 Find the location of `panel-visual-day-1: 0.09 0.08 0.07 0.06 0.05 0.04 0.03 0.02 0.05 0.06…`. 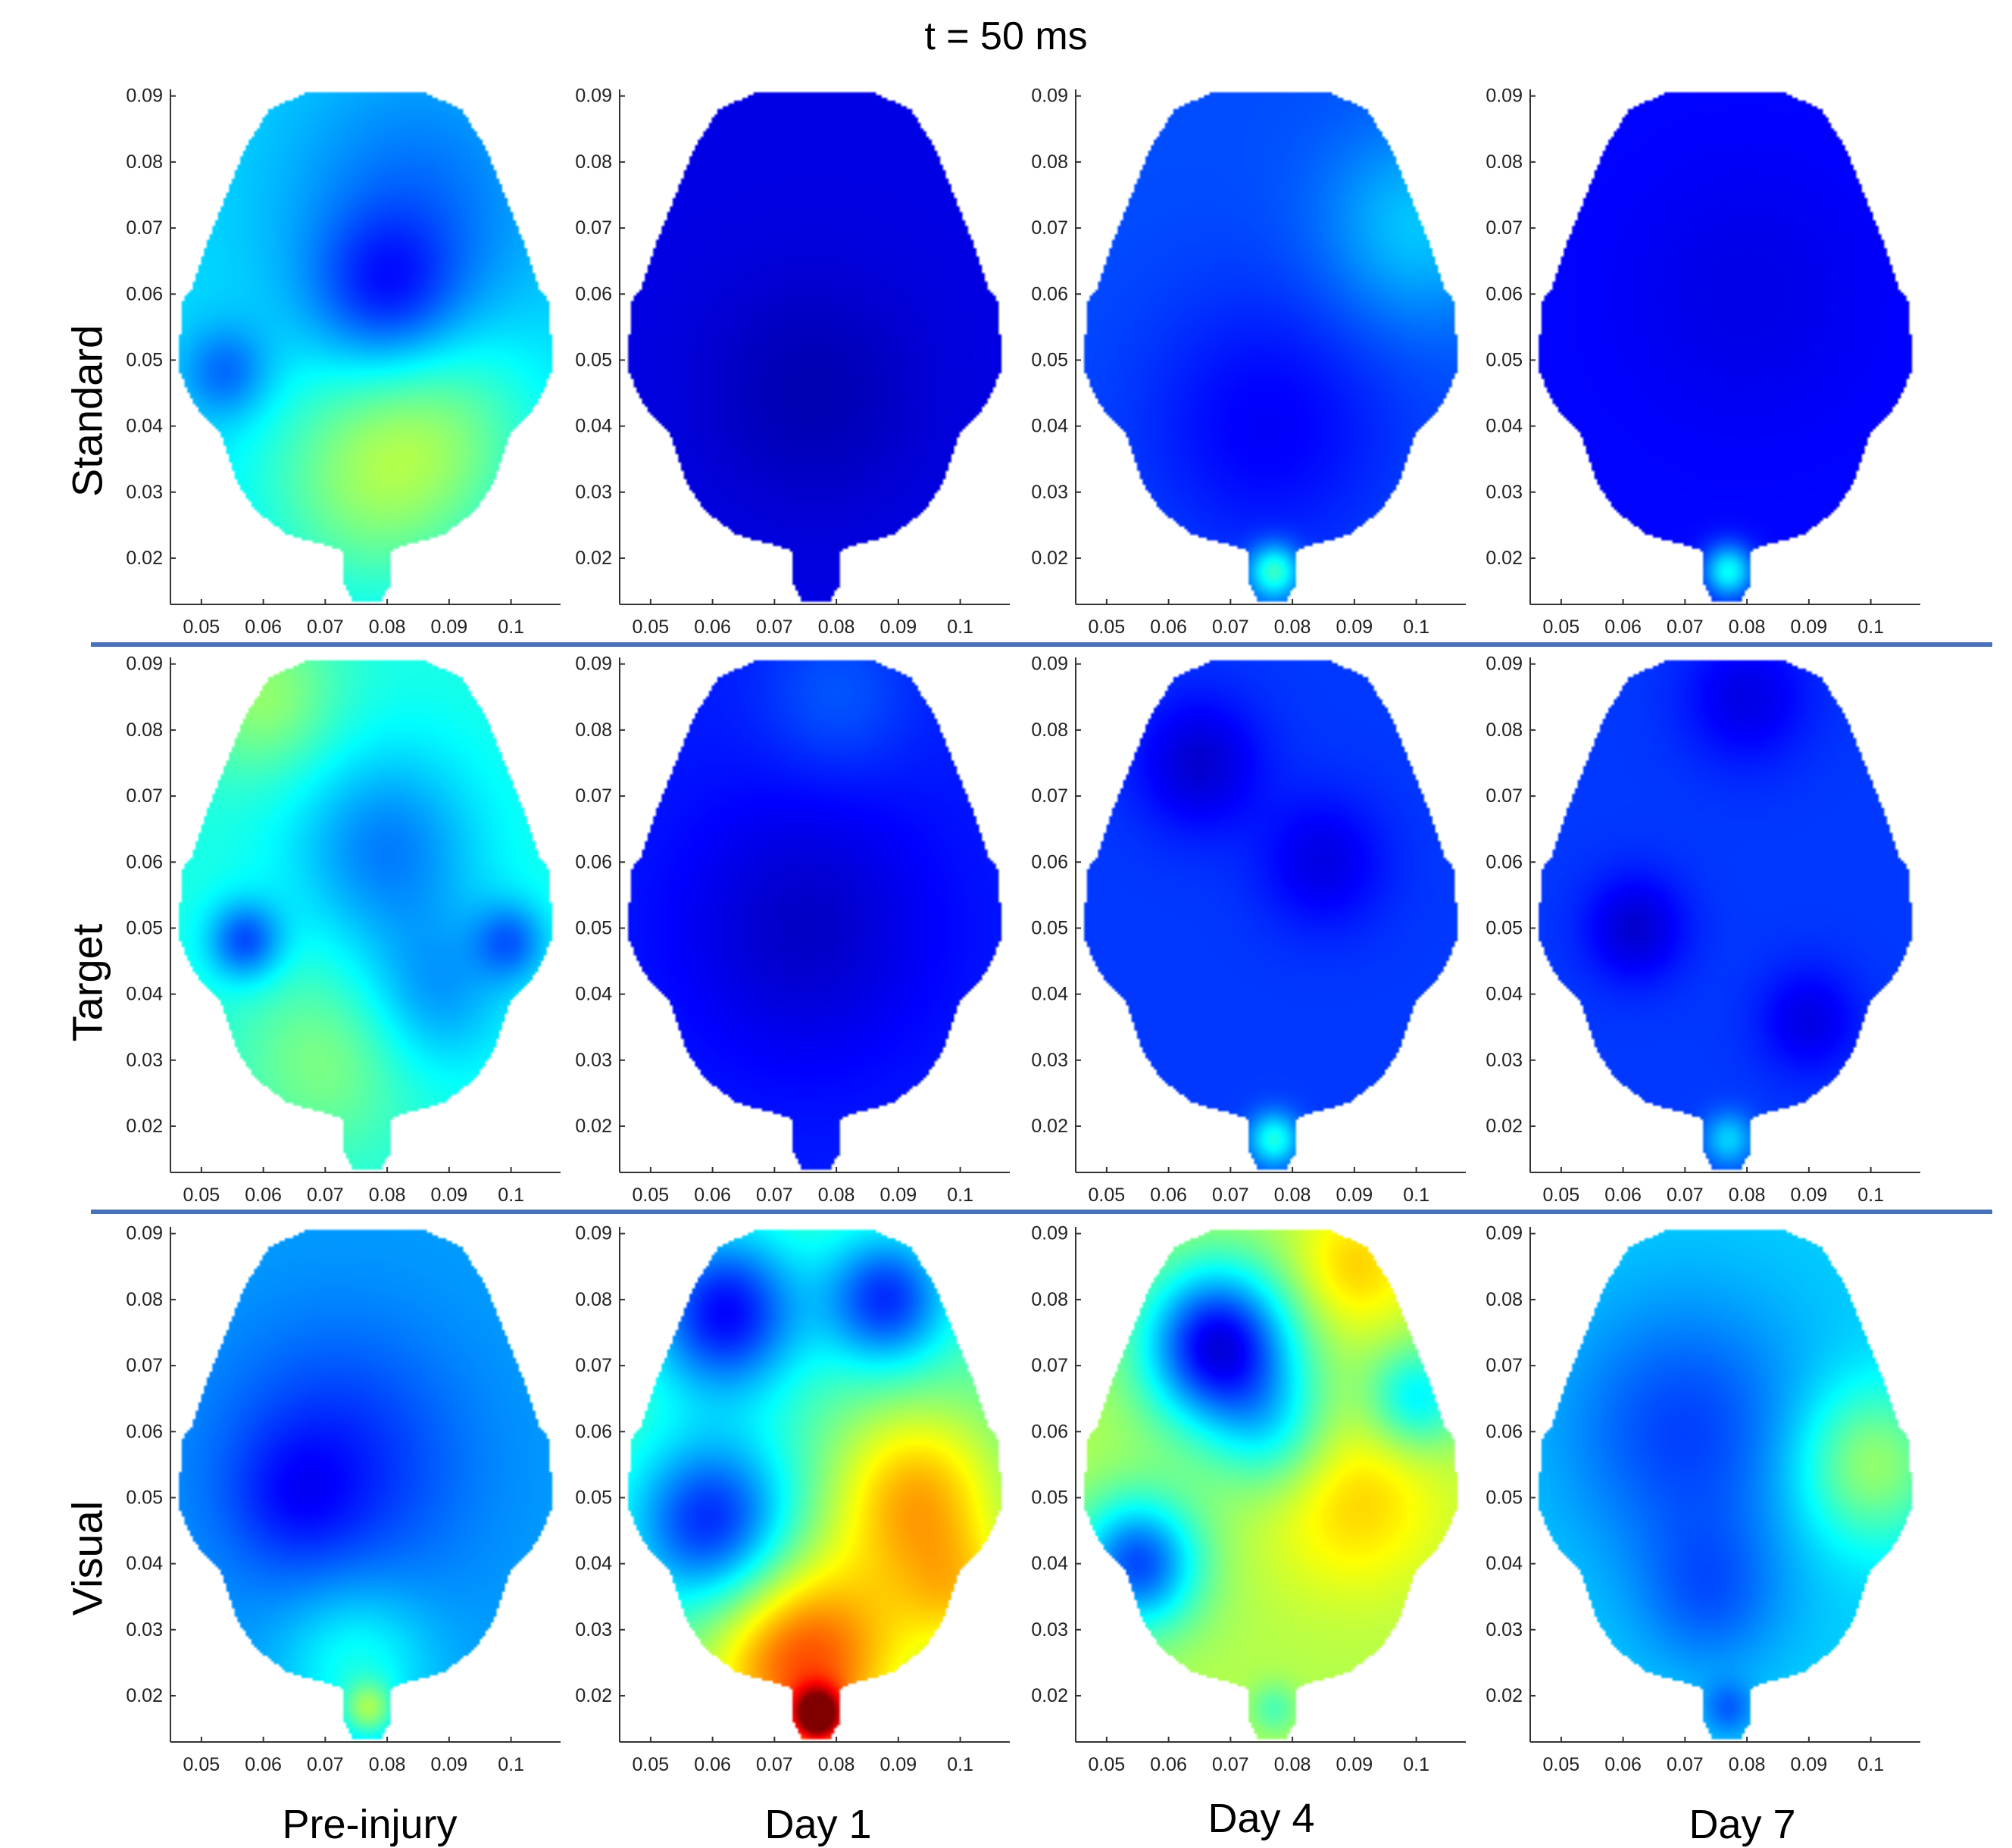

panel-visual-day-1: 0.09 0.08 0.07 0.06 0.05 0.04 0.03 0.02 0.05 0.06… is located at coordinates (800, 1505).